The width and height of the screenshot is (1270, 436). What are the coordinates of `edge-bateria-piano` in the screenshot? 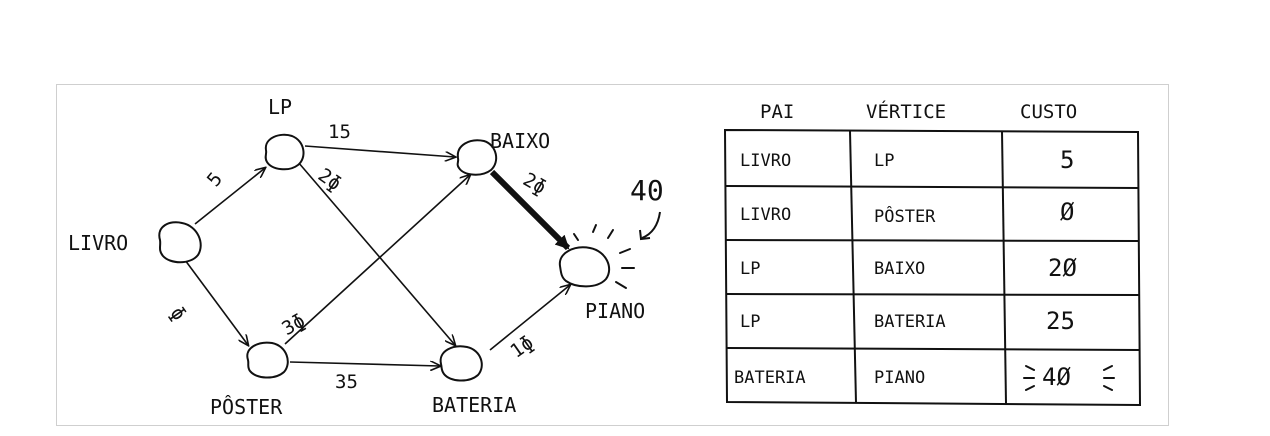 It's located at (529, 318).